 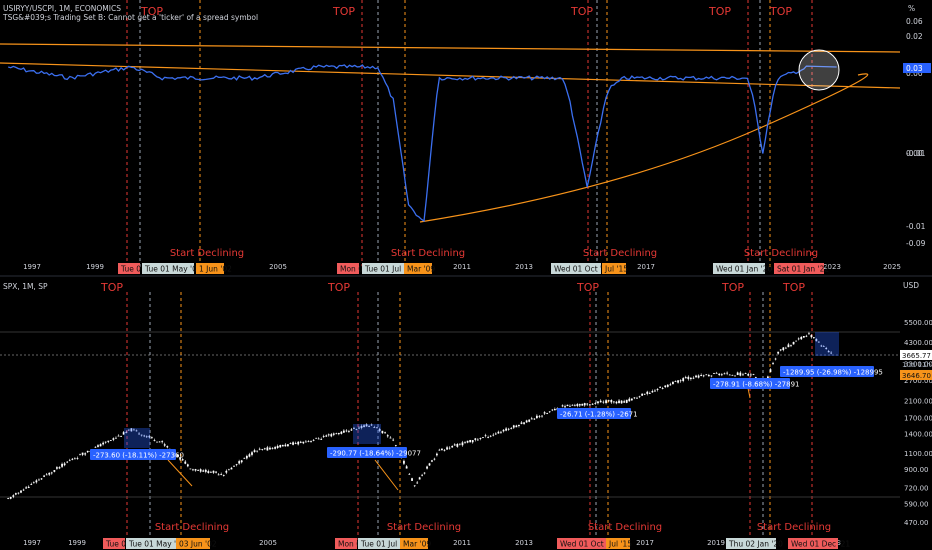 I want to click on spx-measure-label-bg, so click(x=750, y=383).